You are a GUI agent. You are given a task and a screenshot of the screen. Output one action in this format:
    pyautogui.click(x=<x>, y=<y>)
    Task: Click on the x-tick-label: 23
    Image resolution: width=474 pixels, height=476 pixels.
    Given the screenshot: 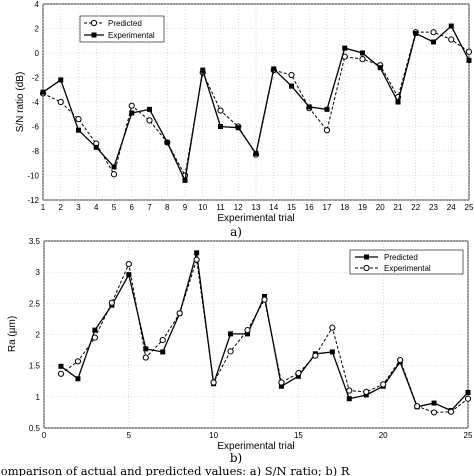 What is the action you would take?
    pyautogui.click(x=433, y=207)
    